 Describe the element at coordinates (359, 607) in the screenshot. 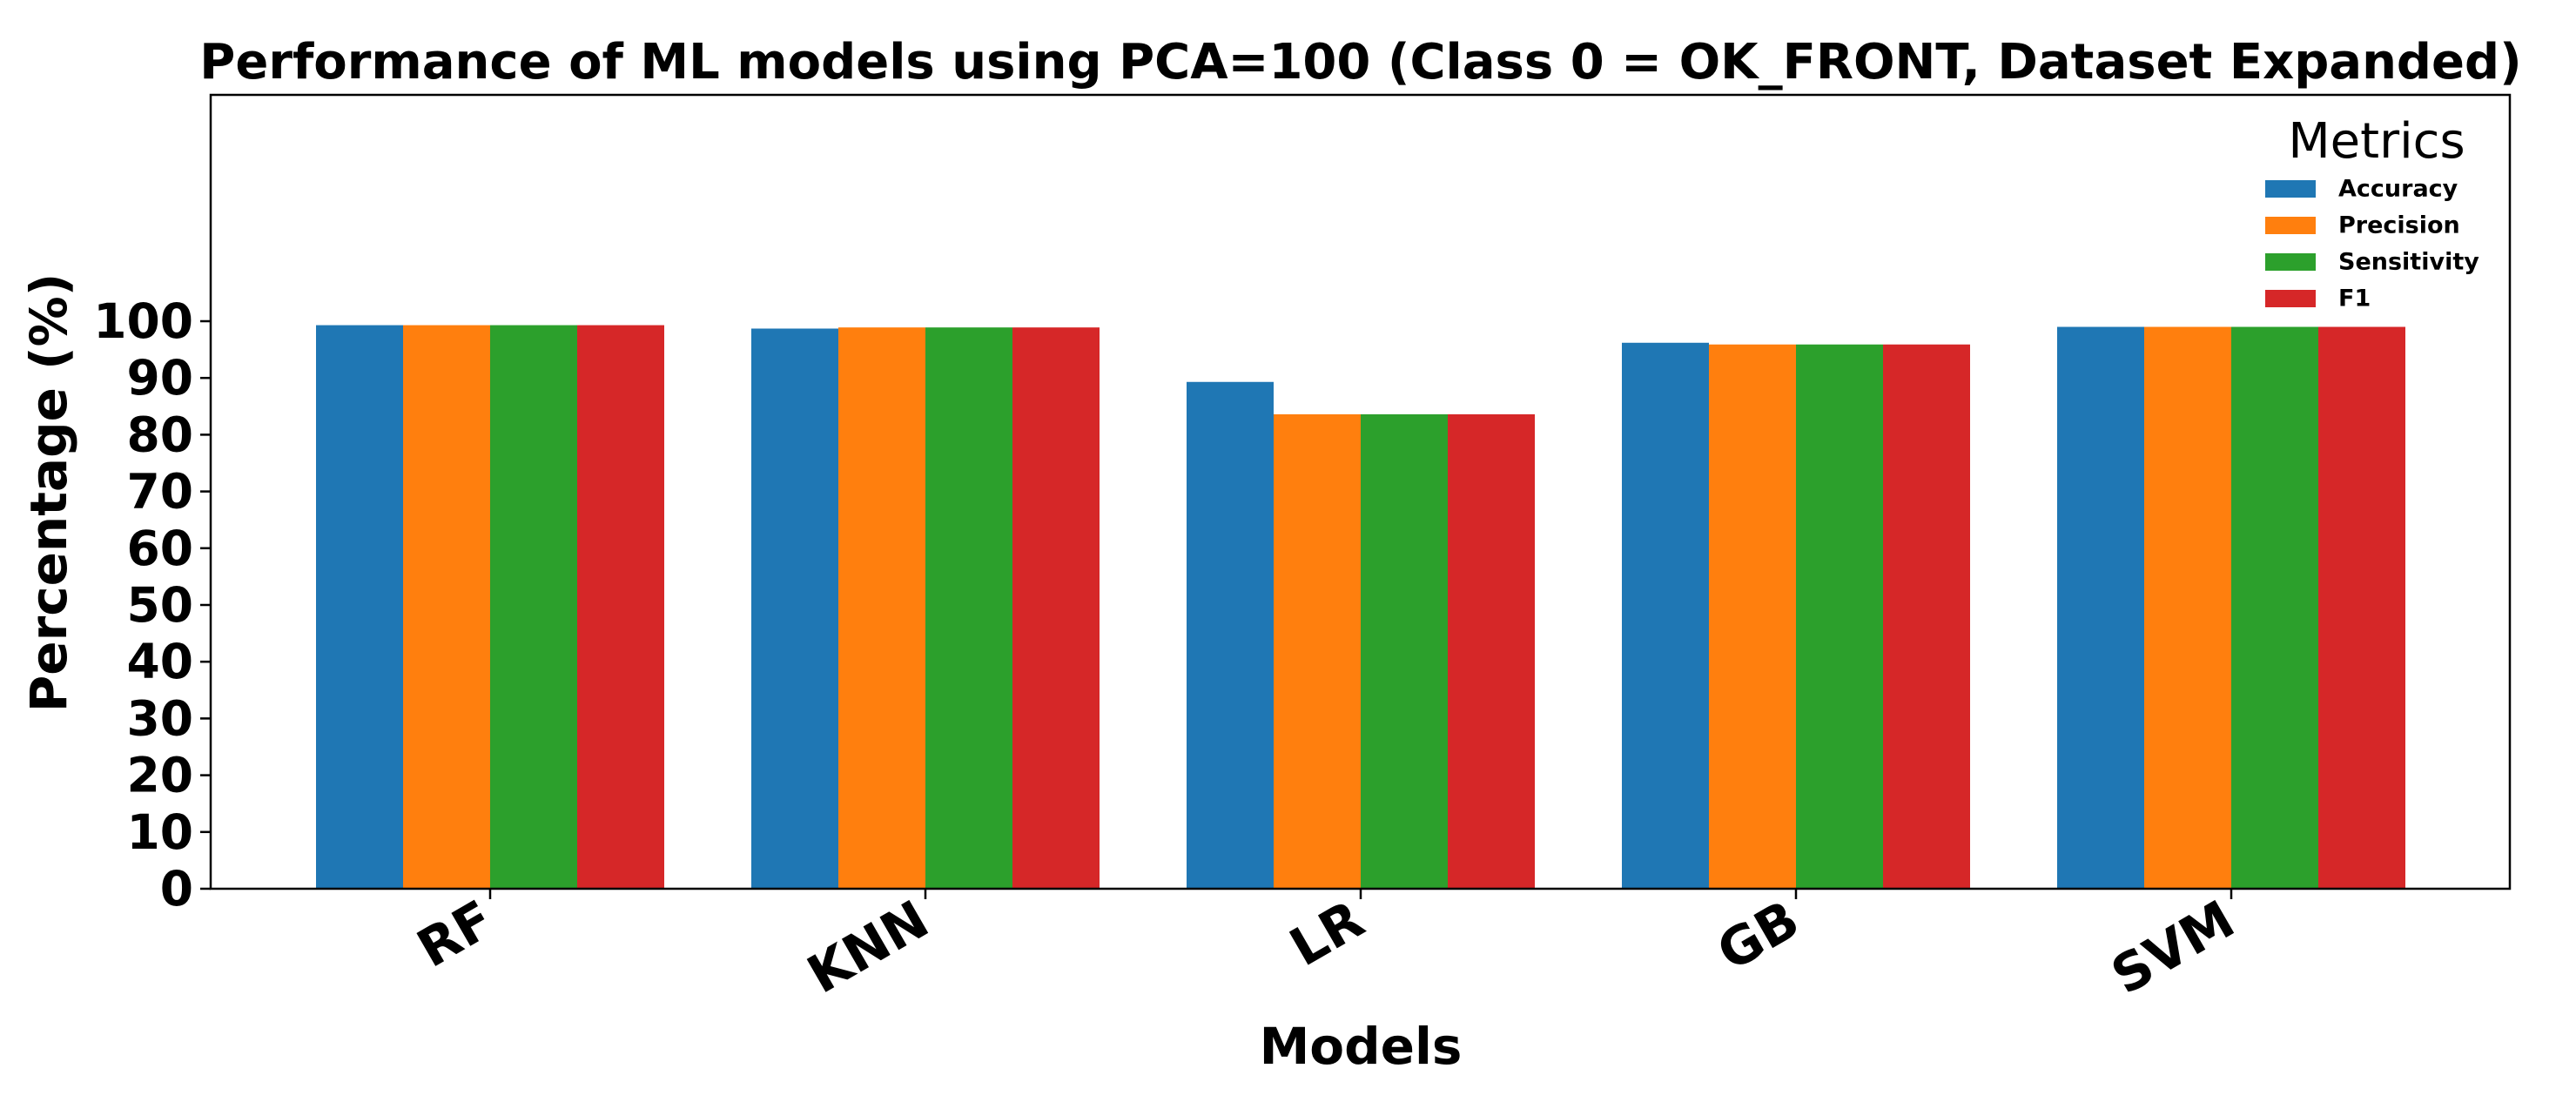

I see `bar-rf-accuracy` at that location.